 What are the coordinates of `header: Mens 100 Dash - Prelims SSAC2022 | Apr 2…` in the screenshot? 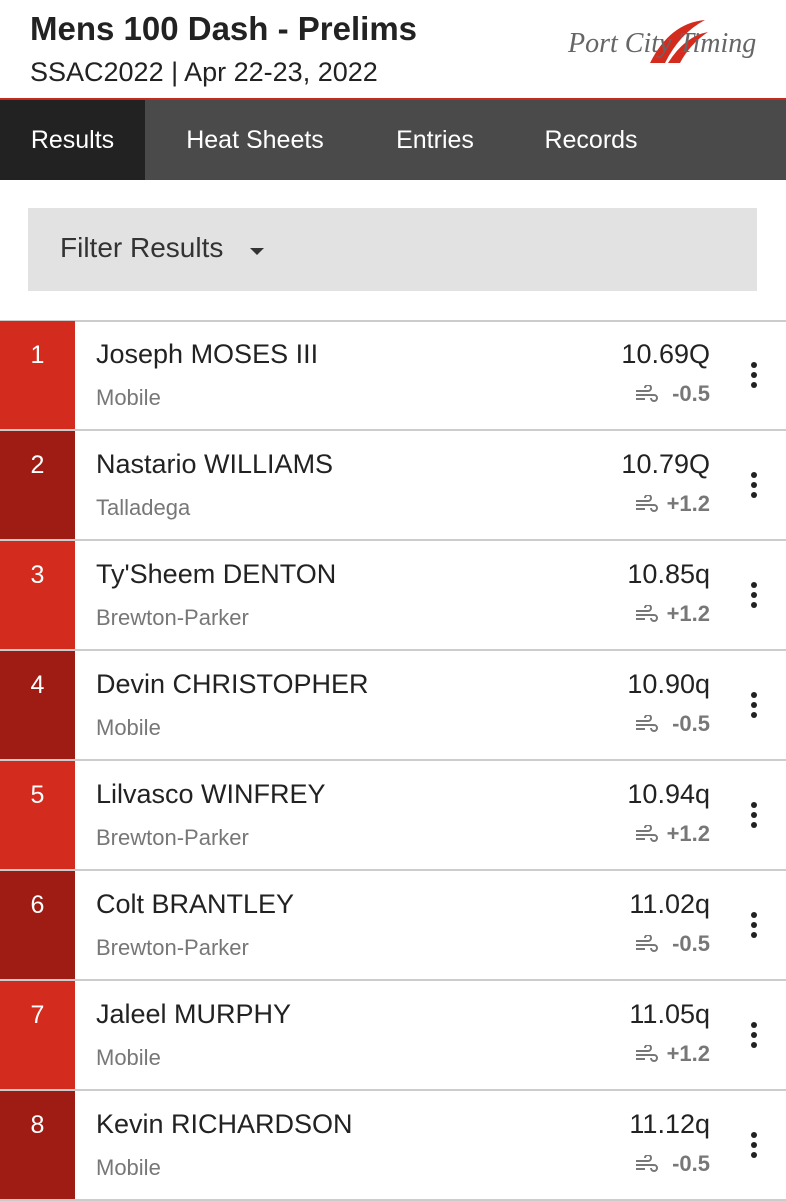 It's located at (393, 50).